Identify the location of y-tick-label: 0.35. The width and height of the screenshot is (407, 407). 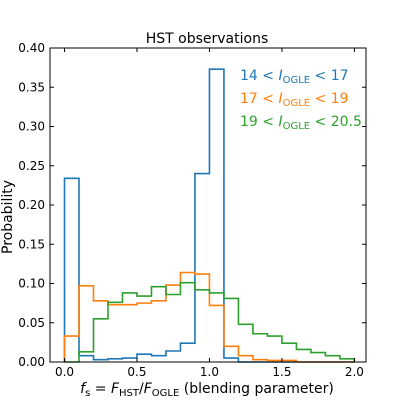
(31, 87).